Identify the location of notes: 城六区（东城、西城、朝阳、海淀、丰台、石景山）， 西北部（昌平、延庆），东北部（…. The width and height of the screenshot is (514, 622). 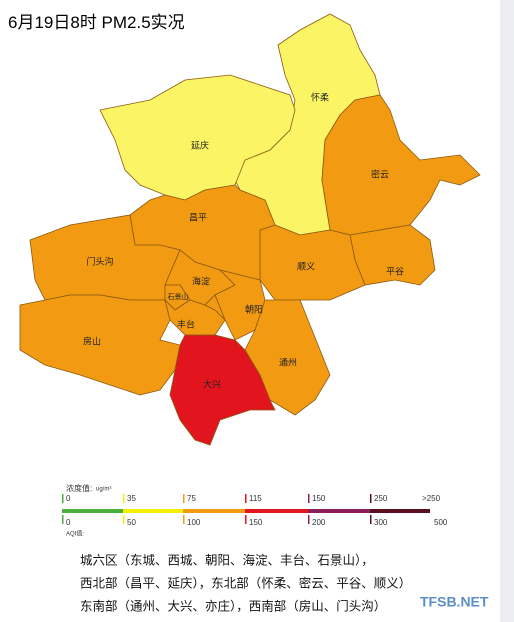
(245, 582).